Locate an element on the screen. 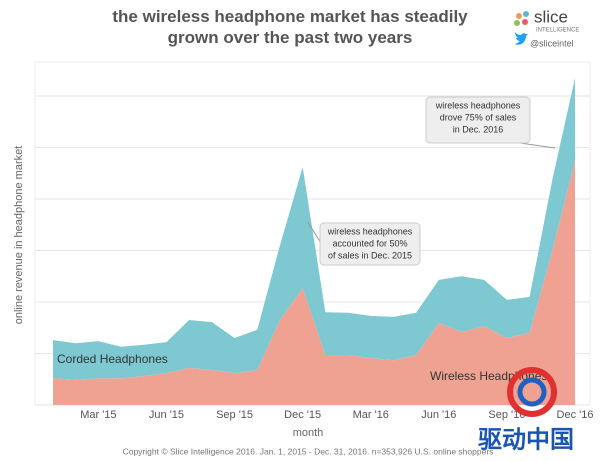 This screenshot has width=600, height=461. series-label: Corded Headphones is located at coordinates (112, 359).